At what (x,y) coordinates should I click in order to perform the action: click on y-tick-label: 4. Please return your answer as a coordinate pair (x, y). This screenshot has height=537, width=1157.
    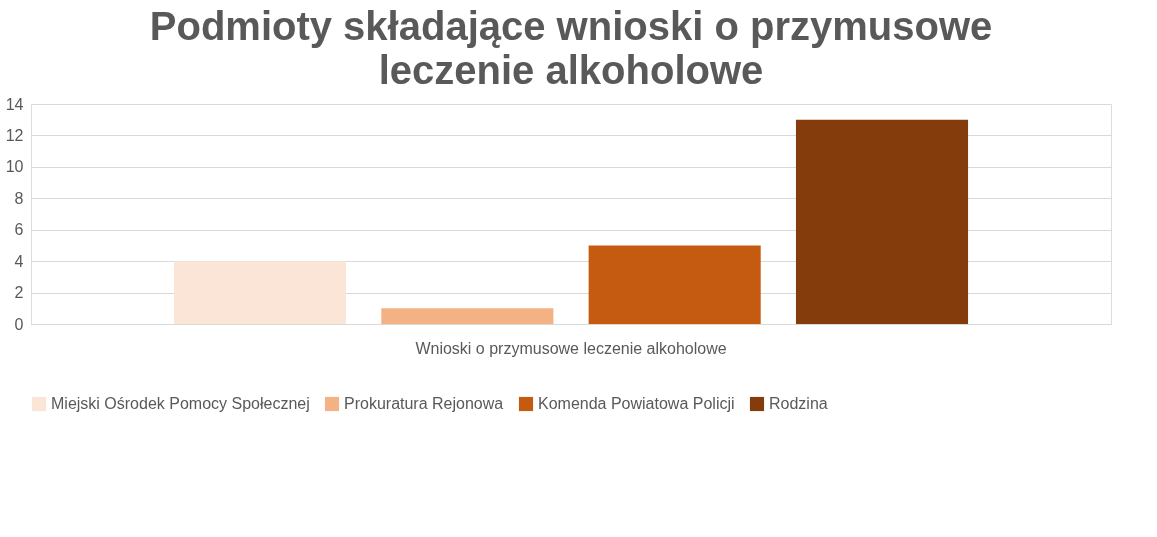
    Looking at the image, I should click on (19, 261).